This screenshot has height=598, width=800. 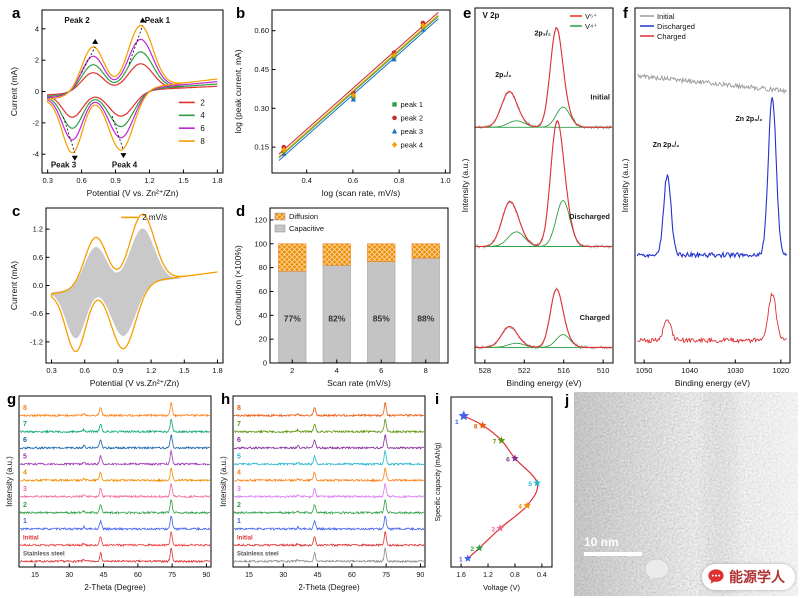 I want to click on svg-text: 1040, so click(x=689, y=370).